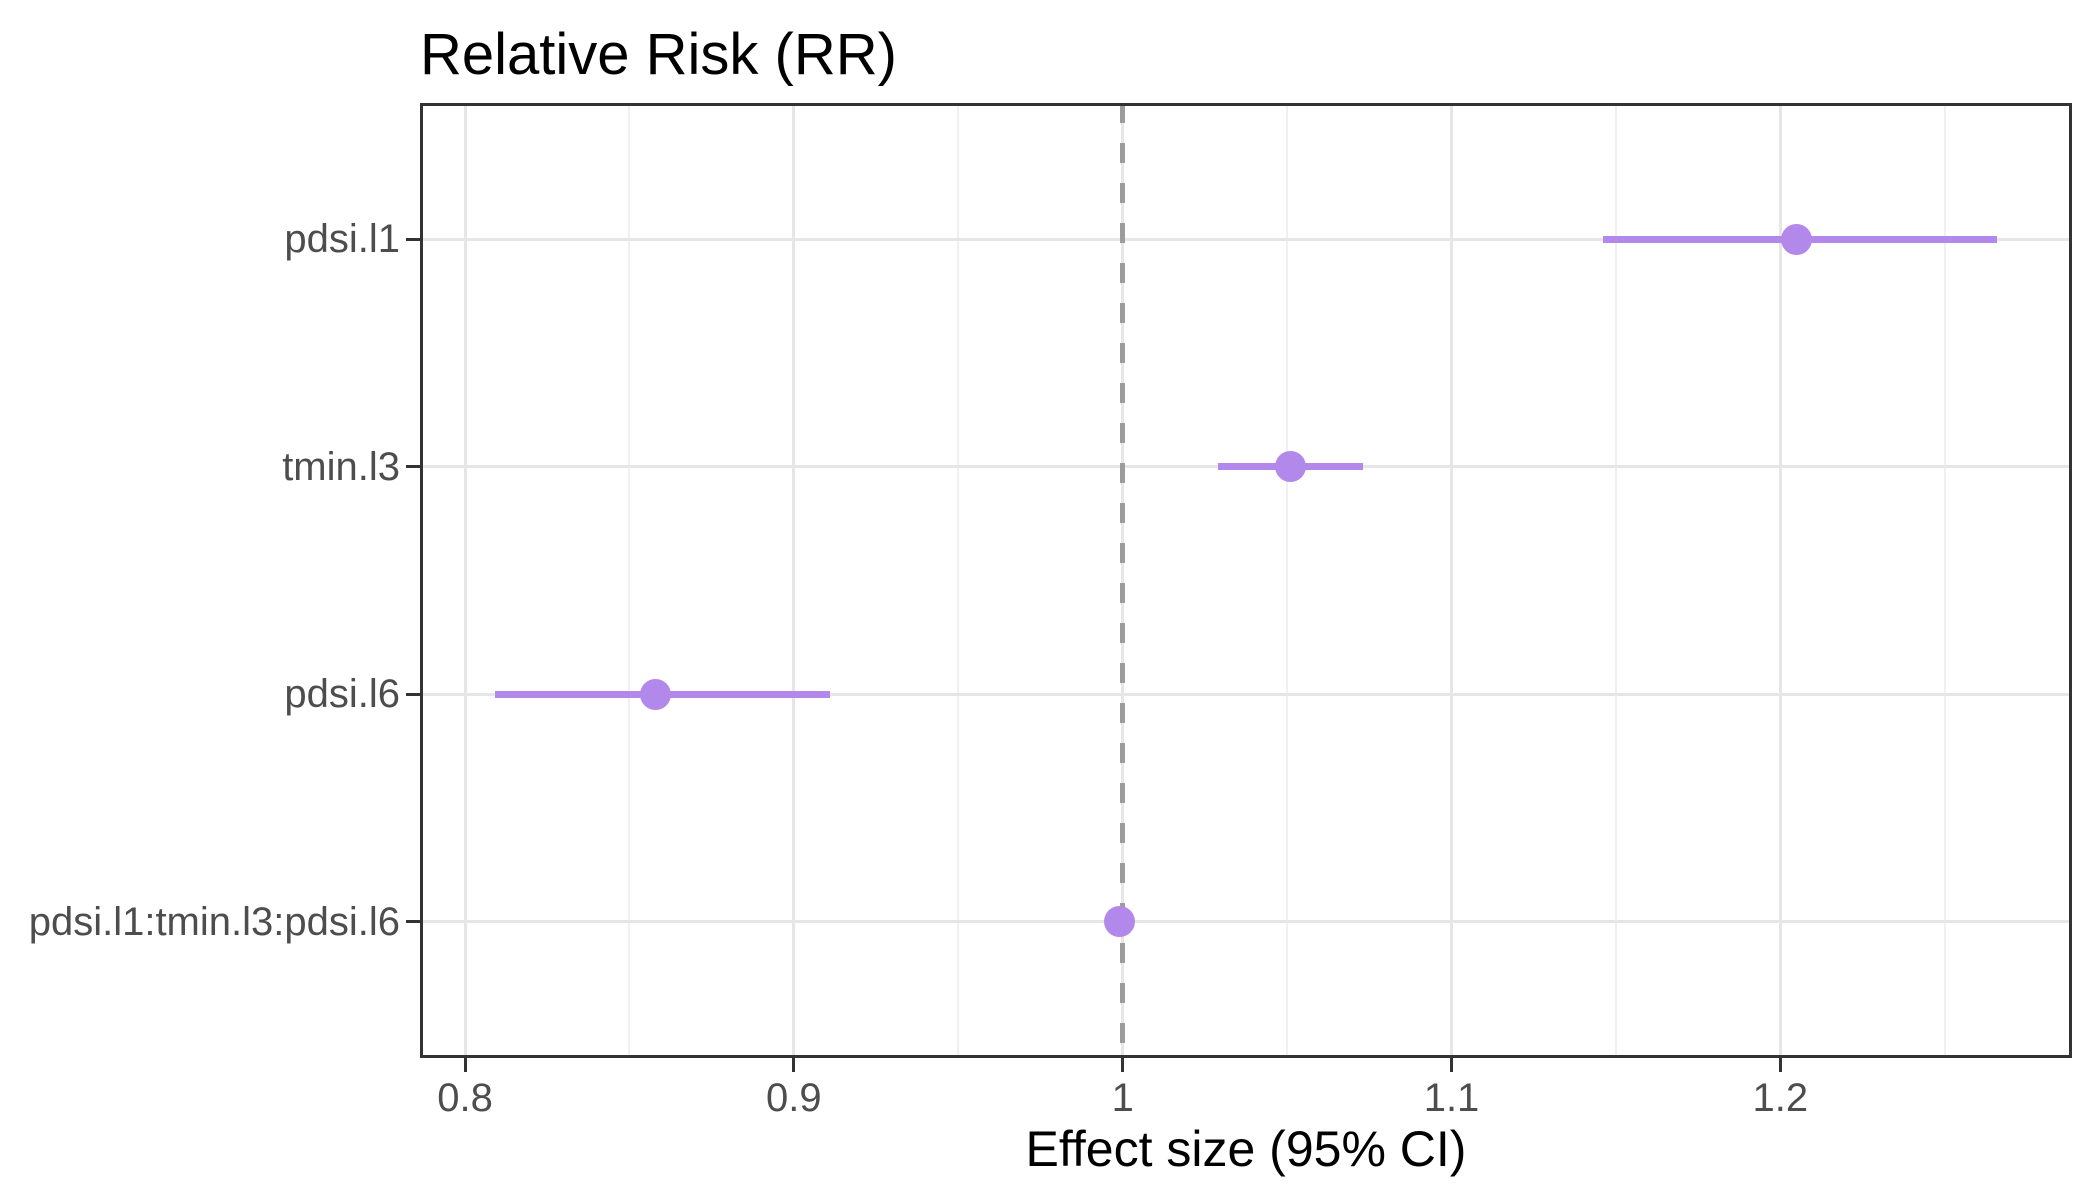 The width and height of the screenshot is (2100, 1200). I want to click on point-estimate-tmin.l3, so click(1290, 467).